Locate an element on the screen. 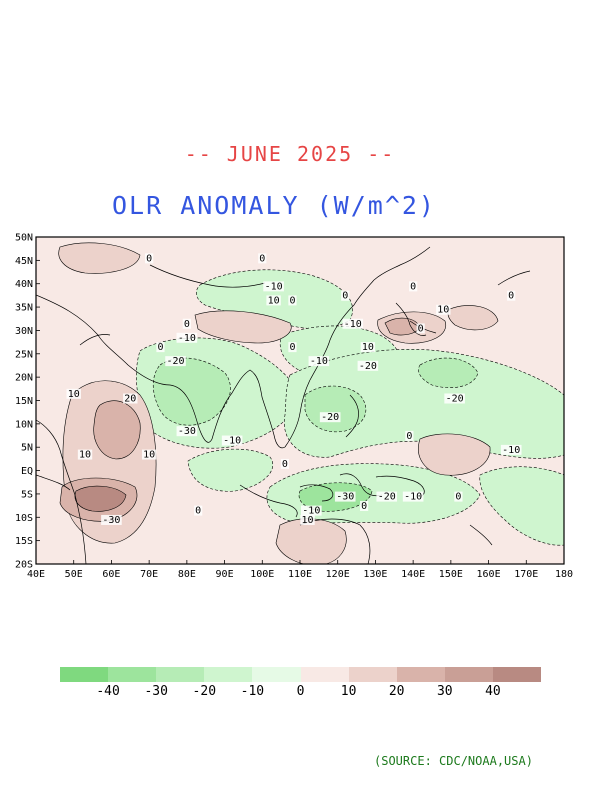  lat-tick-label: 40N is located at coordinates (24, 284).